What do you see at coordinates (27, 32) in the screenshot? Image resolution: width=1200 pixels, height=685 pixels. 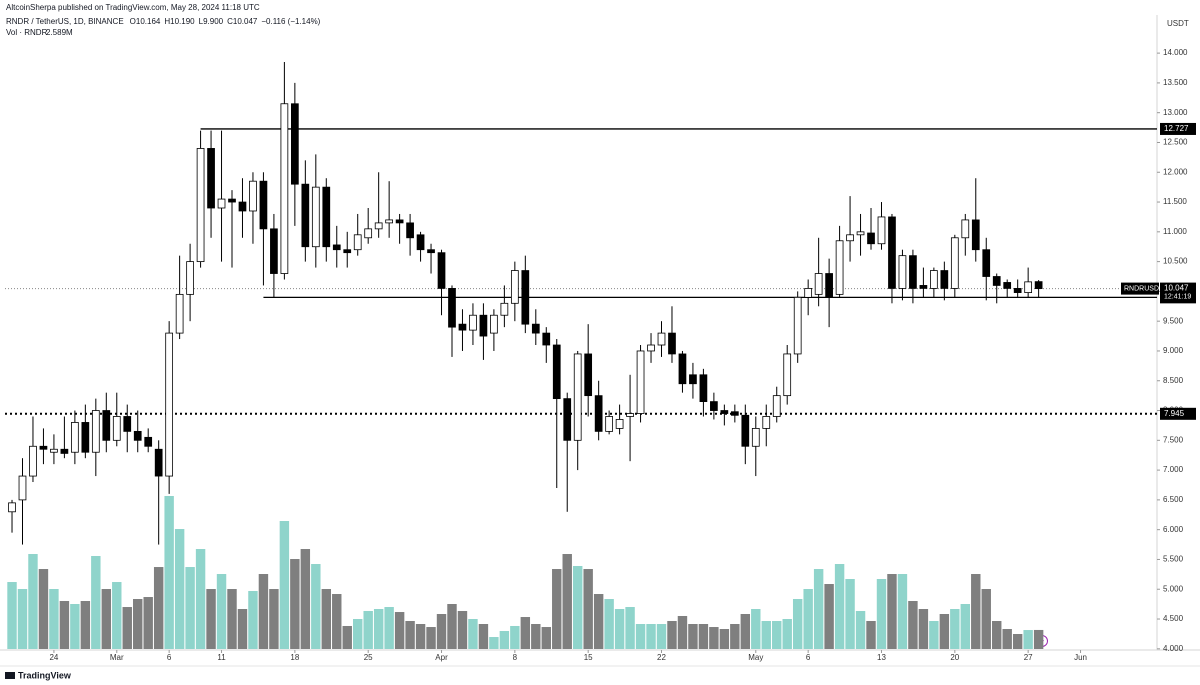 I see `volume-label: Vol · RNDR` at bounding box center [27, 32].